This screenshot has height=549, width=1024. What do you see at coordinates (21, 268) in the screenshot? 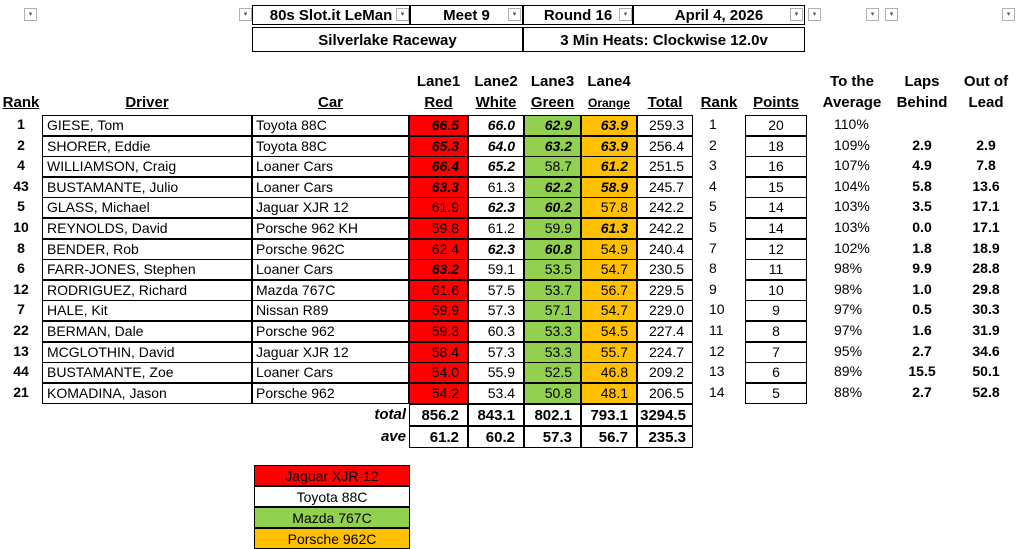
I see `rank-cell: 6` at bounding box center [21, 268].